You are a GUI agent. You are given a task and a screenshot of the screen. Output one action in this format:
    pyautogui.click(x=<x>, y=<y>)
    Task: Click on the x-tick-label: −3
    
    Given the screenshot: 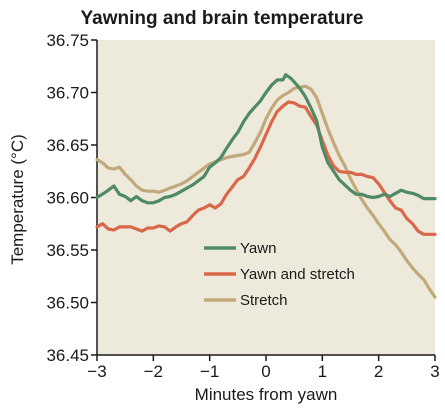 What is the action you would take?
    pyautogui.click(x=96, y=371)
    